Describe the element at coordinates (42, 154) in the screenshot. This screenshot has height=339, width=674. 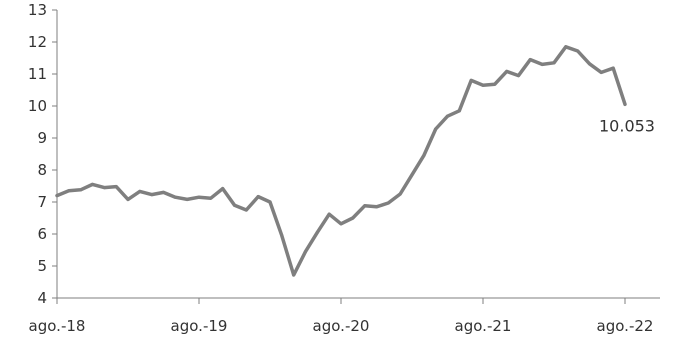
I see `y-axis-ticks: 4 5 6 7 8 9 10 11 12 13` at that location.